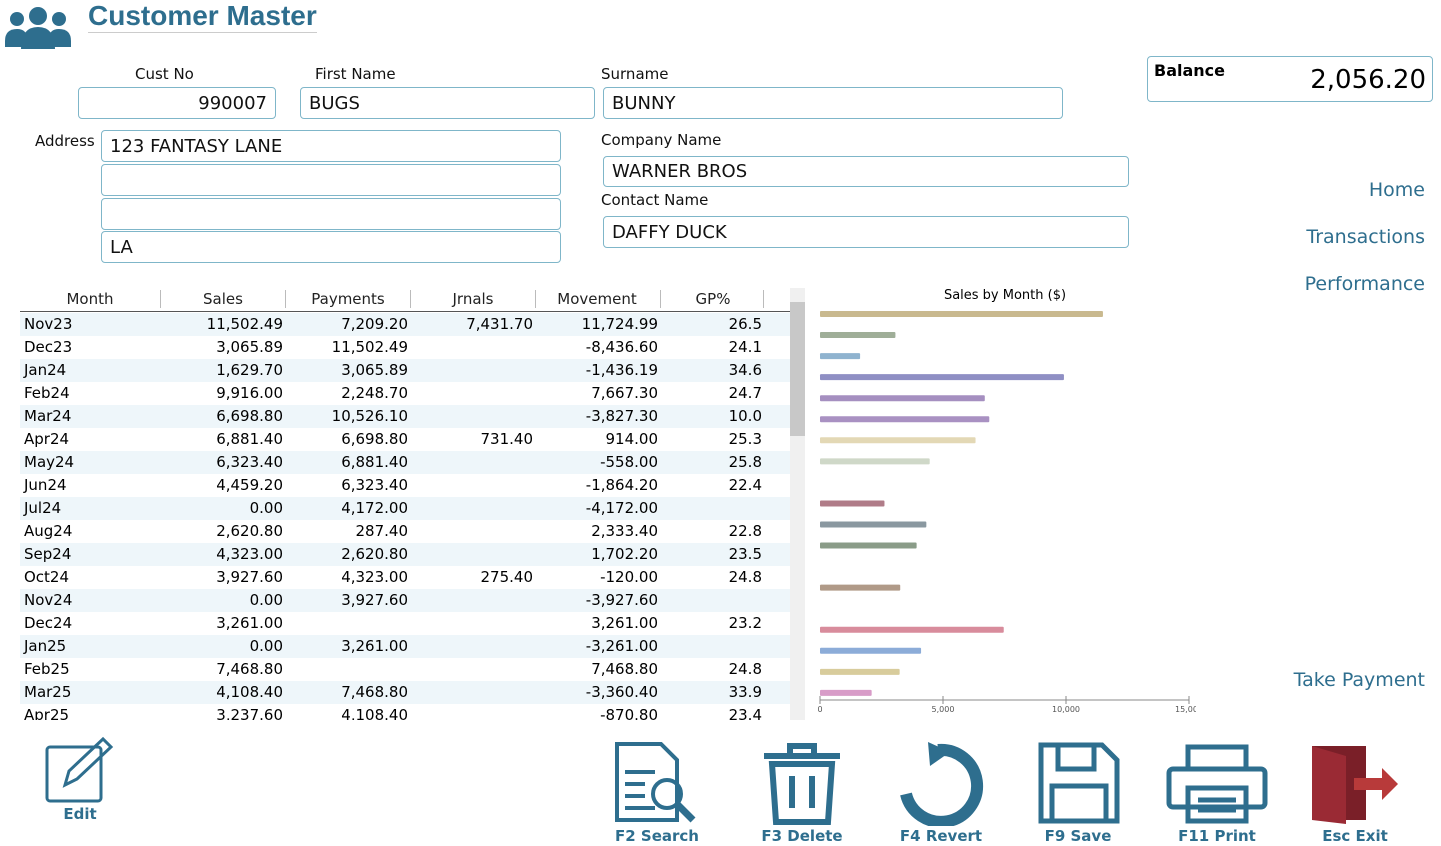 Image resolution: width=1441 pixels, height=846 pixels. I want to click on button-label: F3 Delete, so click(802, 836).